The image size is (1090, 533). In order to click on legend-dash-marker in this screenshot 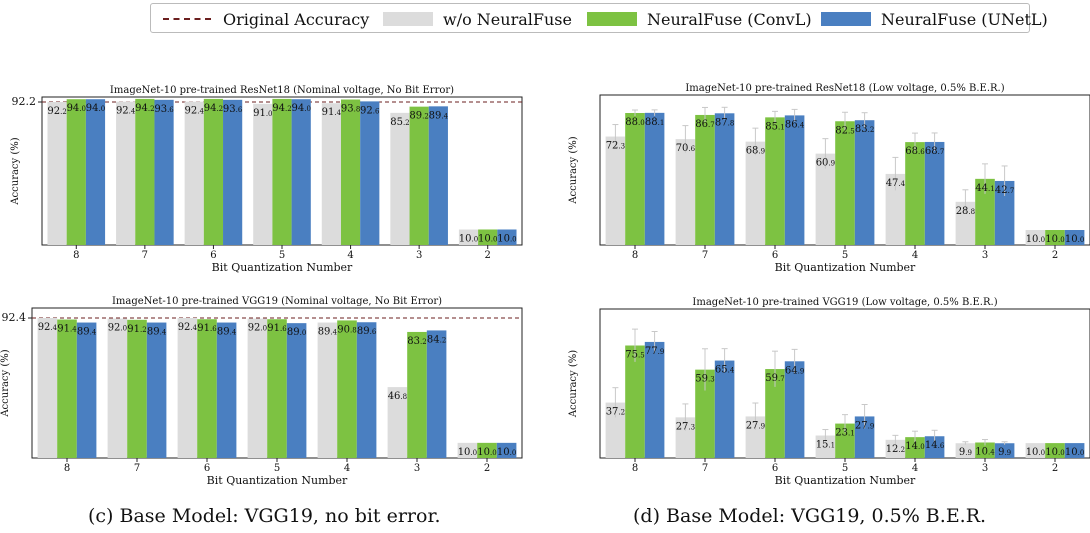, I will do `click(187, 19)`.